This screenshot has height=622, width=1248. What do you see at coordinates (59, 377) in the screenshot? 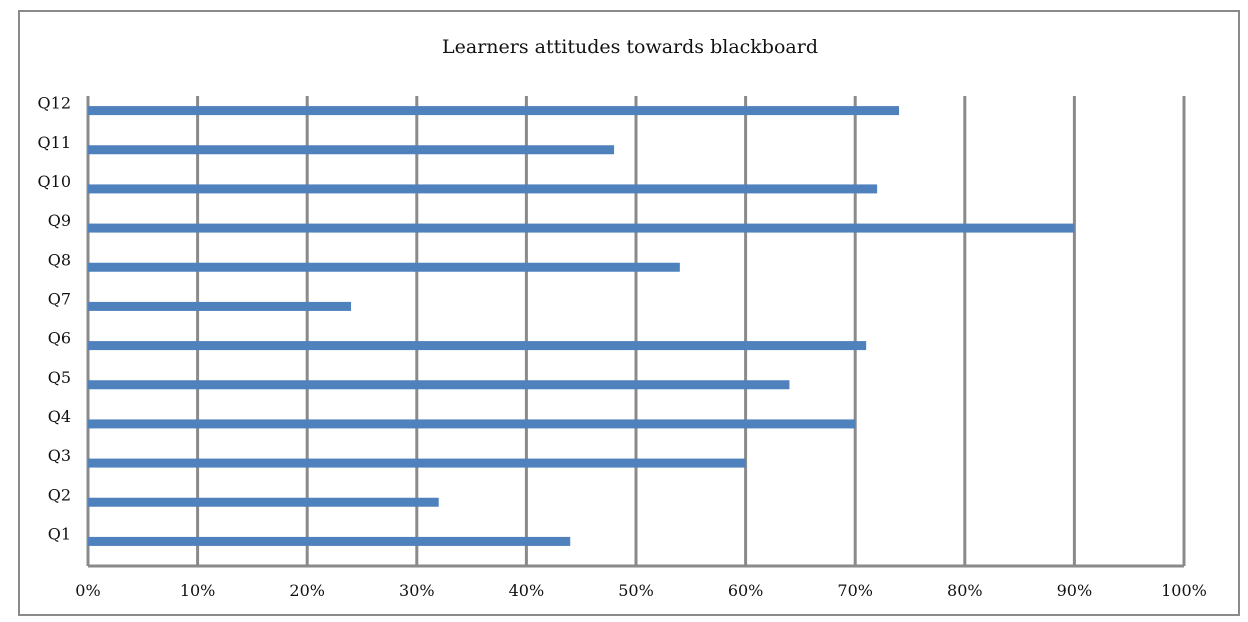
I see `y-tick-label-q5: Q5` at bounding box center [59, 377].